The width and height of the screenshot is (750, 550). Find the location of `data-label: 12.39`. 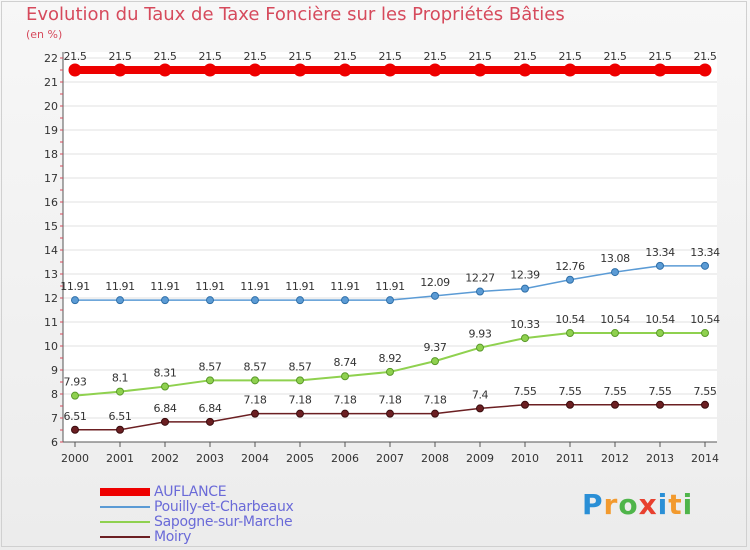

data-label: 12.39 is located at coordinates (525, 275).